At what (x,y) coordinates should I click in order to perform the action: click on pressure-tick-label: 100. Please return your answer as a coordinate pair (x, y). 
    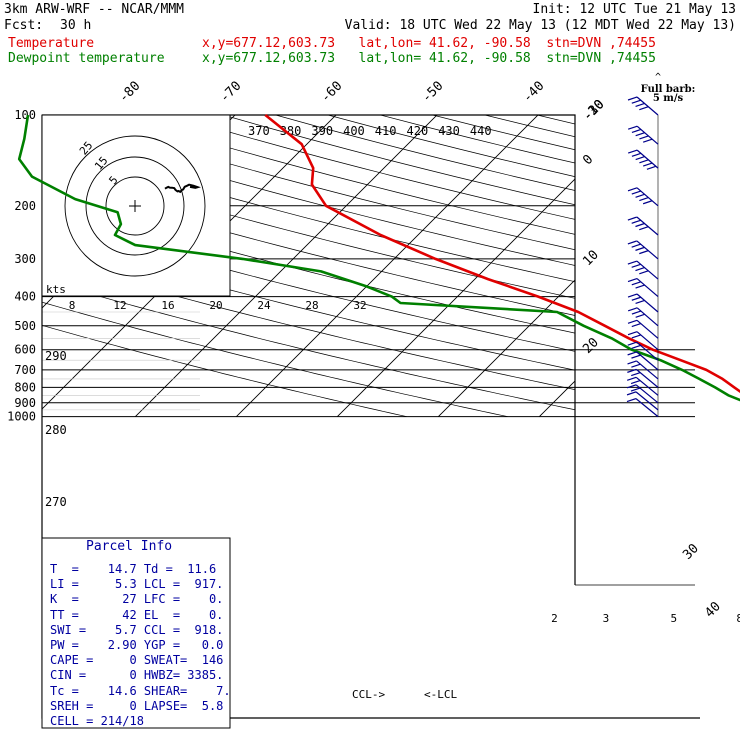
    Looking at the image, I should click on (25, 115).